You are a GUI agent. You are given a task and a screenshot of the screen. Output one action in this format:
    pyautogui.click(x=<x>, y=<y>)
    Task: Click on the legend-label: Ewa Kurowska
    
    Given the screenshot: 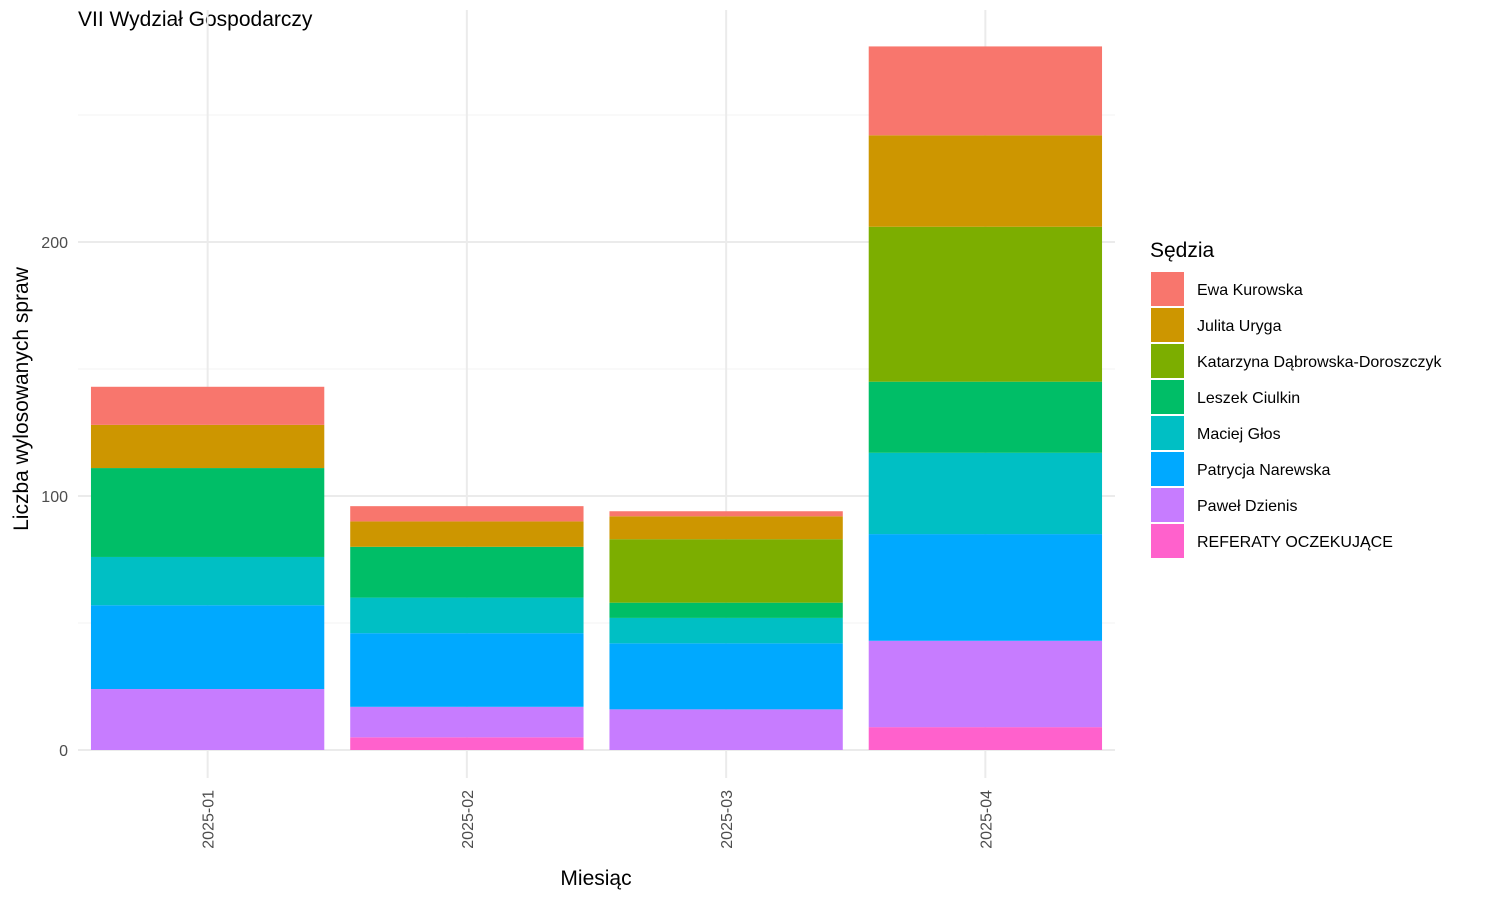 What is the action you would take?
    pyautogui.click(x=1250, y=290)
    